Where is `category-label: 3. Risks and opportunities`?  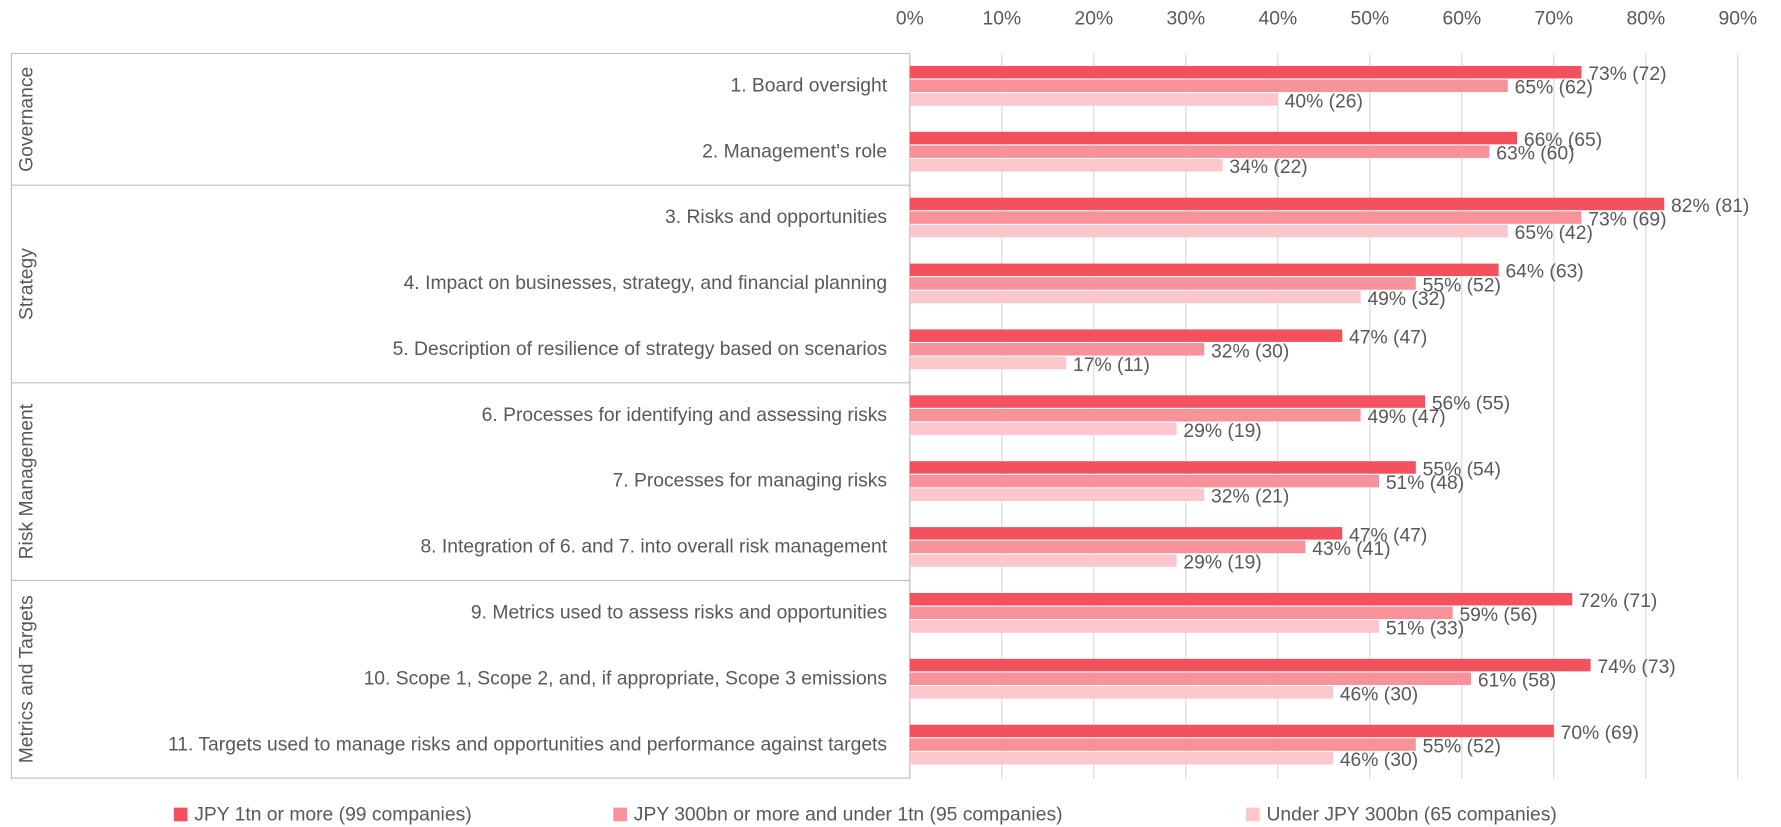
category-label: 3. Risks and opportunities is located at coordinates (776, 217).